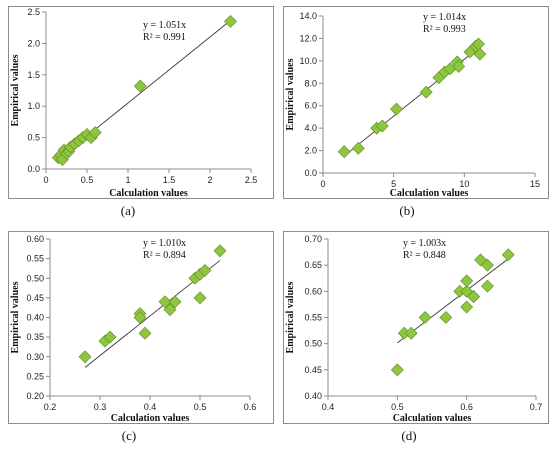 Image resolution: width=550 pixels, height=450 pixels. Describe the element at coordinates (424, 243) in the screenshot. I see `trendline-equation: y = 1.003x` at that location.